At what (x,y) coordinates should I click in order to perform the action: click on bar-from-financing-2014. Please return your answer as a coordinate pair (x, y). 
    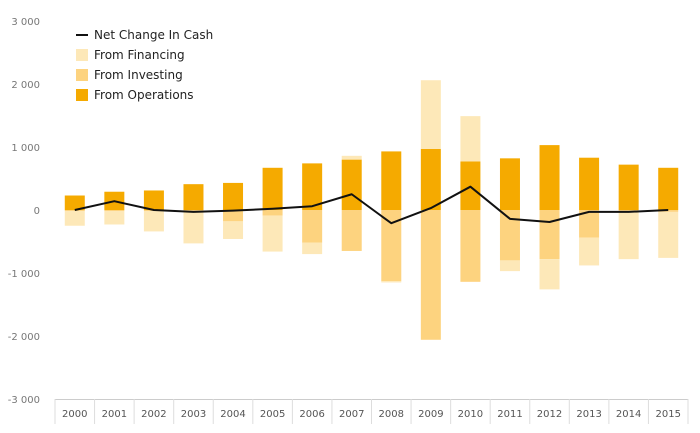
    Looking at the image, I should click on (628, 235).